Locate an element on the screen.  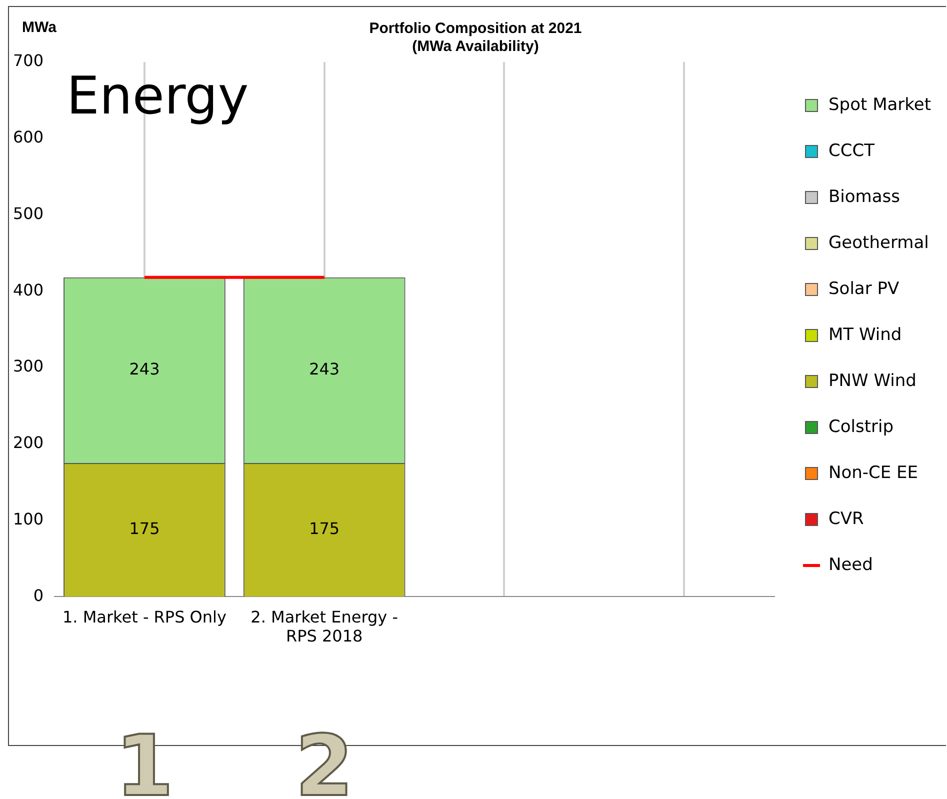
legend-label: CCCT is located at coordinates (852, 150).